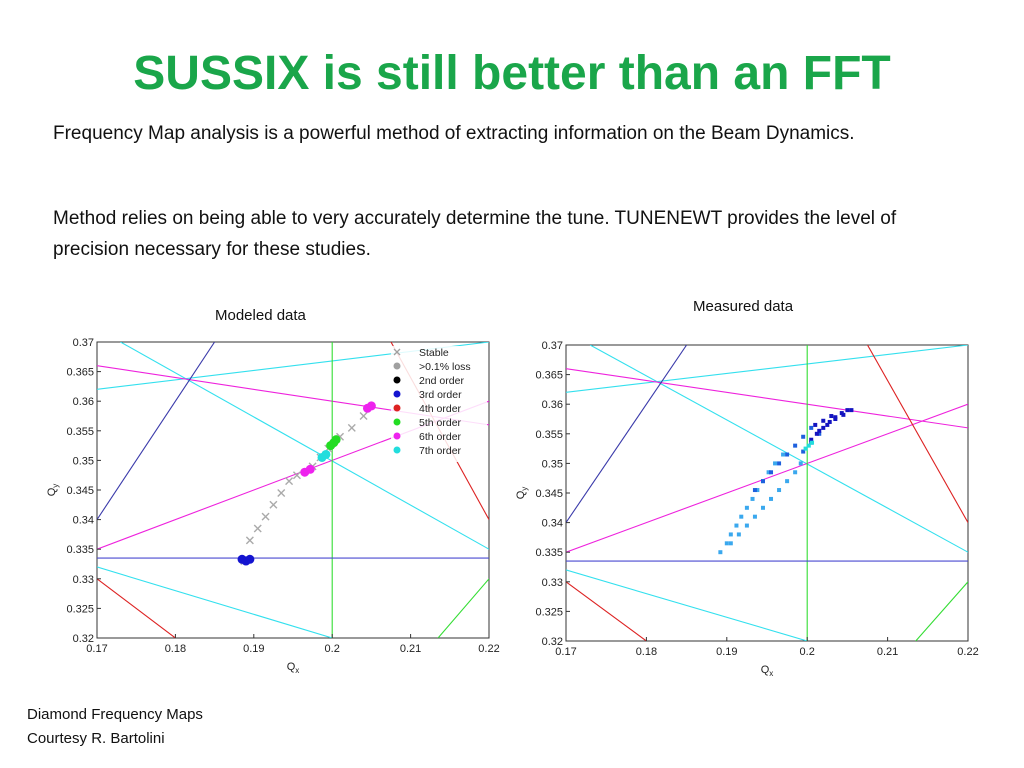  Describe the element at coordinates (80, 373) in the screenshot. I see `y-tick-label-9: 0.365` at that location.